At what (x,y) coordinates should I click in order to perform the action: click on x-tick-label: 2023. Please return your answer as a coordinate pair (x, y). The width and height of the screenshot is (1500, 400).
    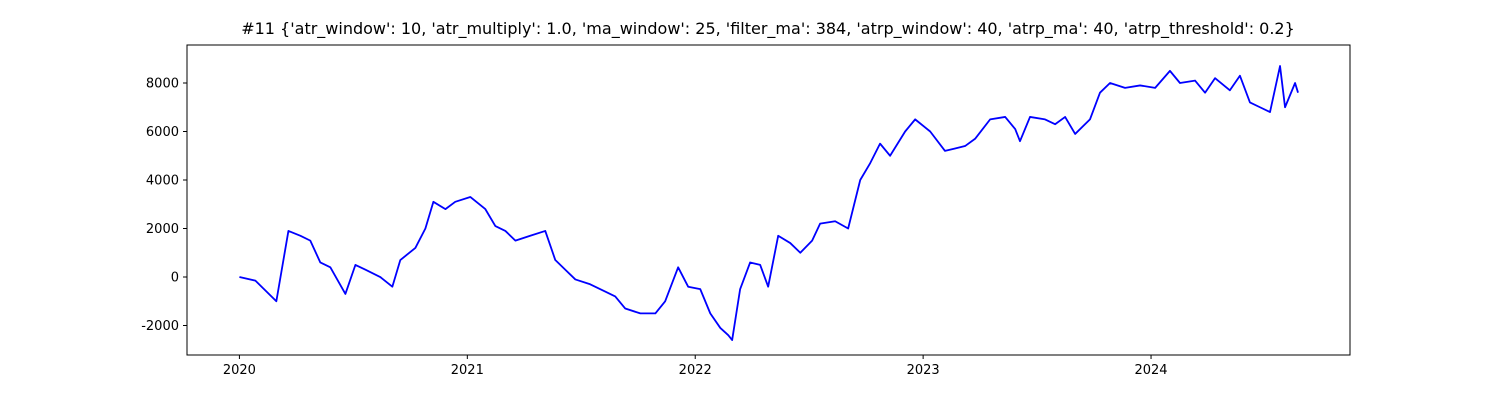
    Looking at the image, I should click on (923, 370).